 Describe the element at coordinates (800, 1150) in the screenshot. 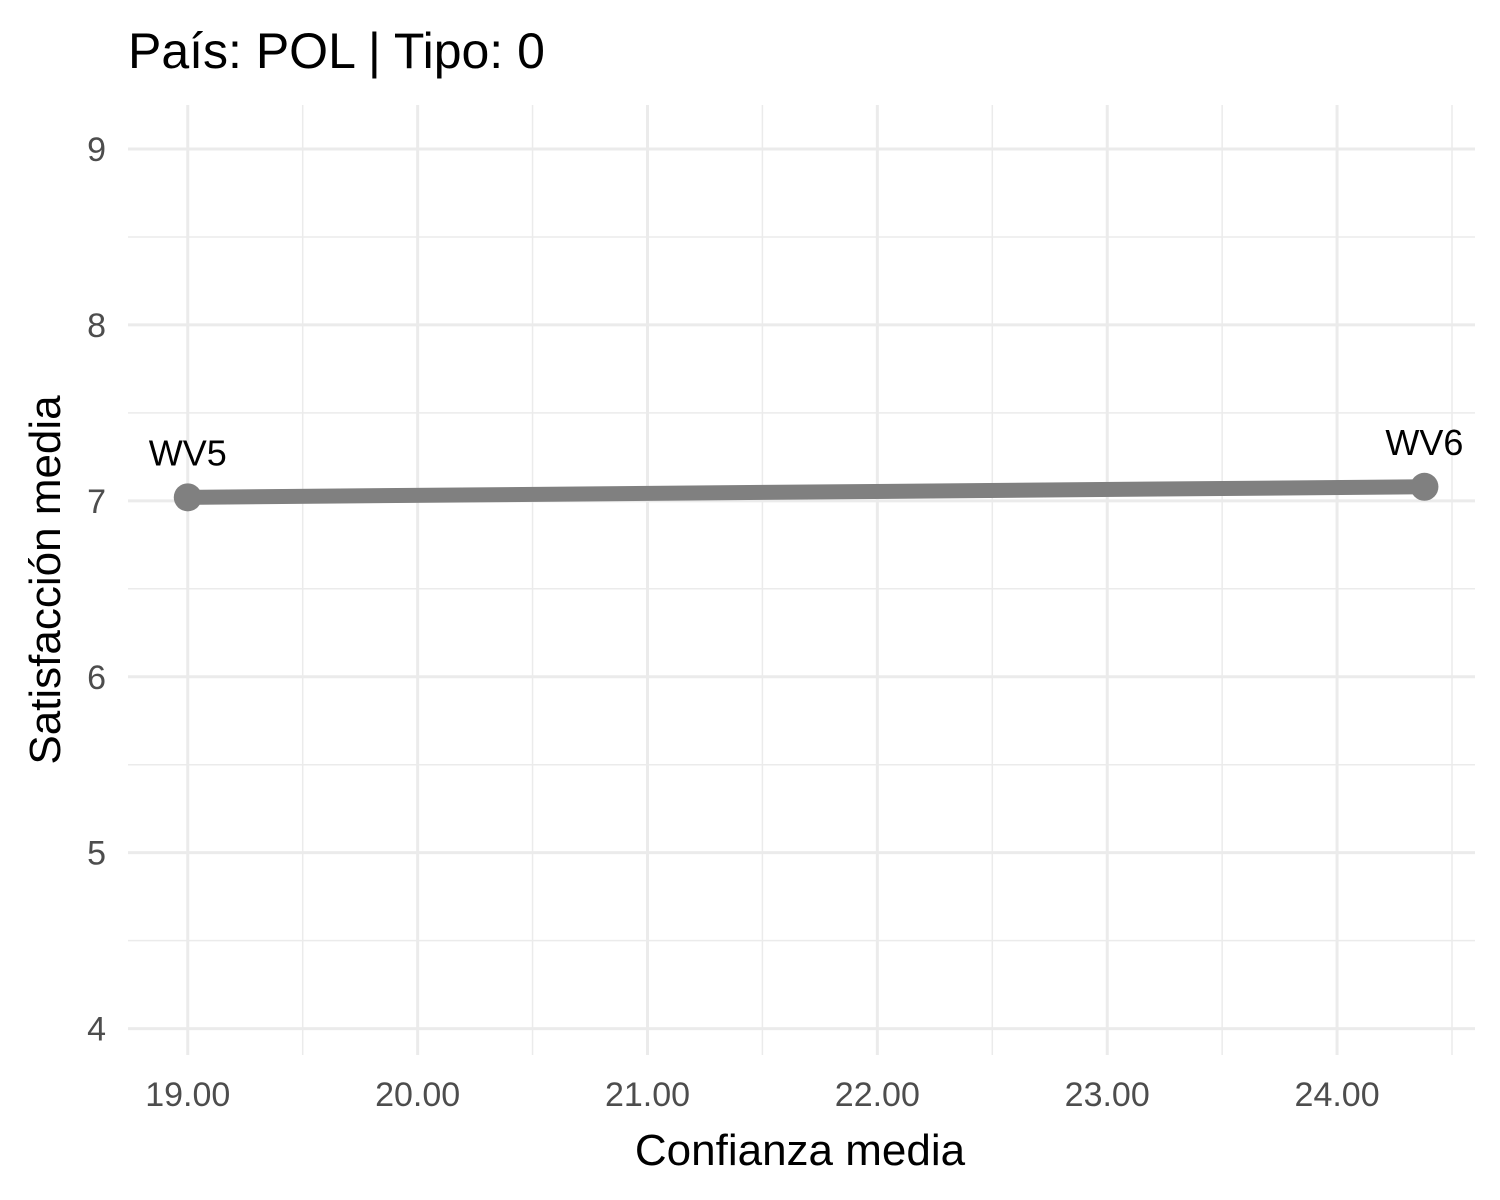

I see `x-axis-title: Confianza media` at that location.